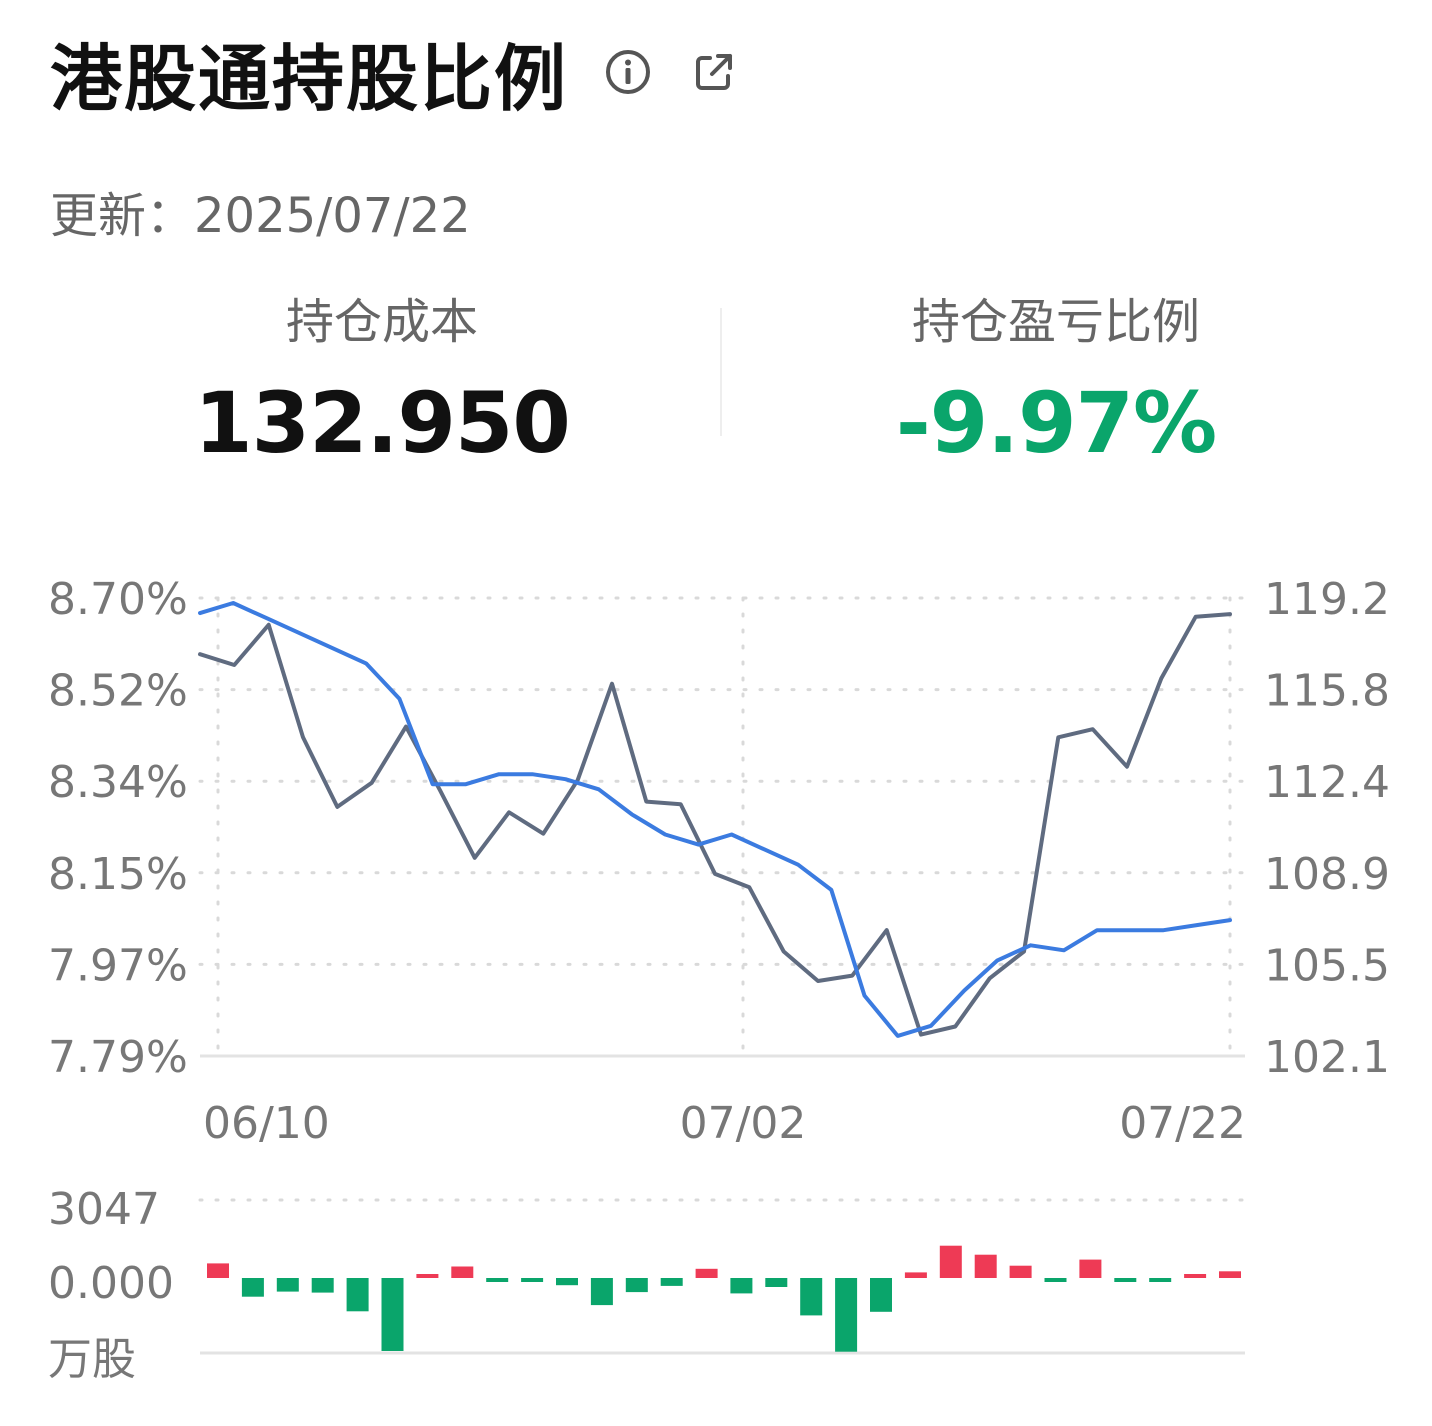 This screenshot has width=1432, height=1426. I want to click on x-tick-label: 06/10, so click(266, 1123).